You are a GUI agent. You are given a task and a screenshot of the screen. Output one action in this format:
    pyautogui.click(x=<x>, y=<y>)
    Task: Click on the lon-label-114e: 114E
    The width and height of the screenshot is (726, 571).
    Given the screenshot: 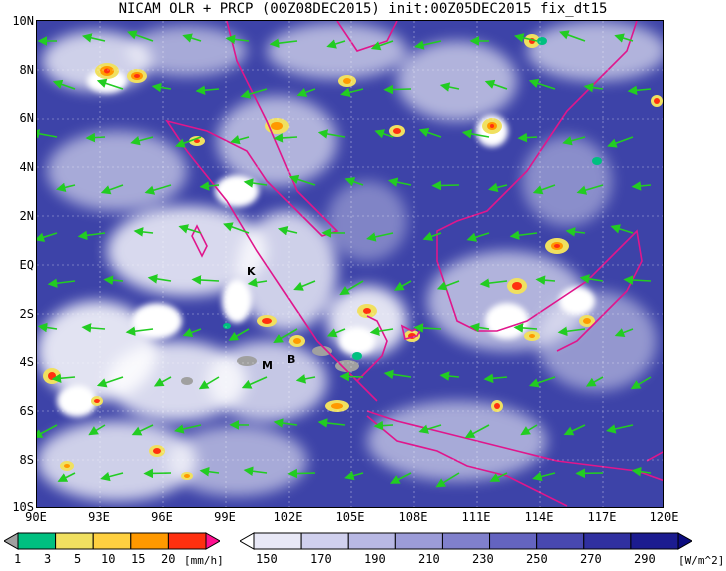 What is the action you would take?
    pyautogui.click(x=539, y=517)
    